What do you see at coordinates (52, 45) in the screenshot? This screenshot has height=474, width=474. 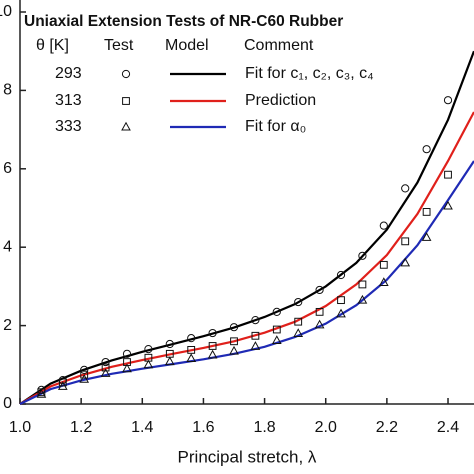 I see `legend-header: θ [K]` at bounding box center [52, 45].